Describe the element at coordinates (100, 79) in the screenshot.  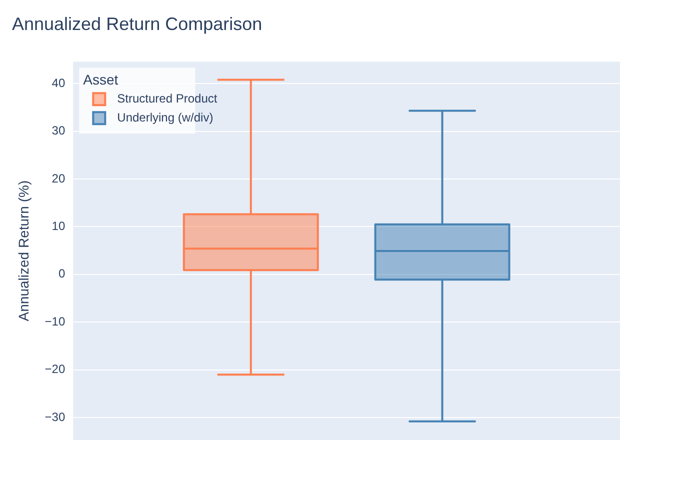
I see `legend-title: Asset` at that location.